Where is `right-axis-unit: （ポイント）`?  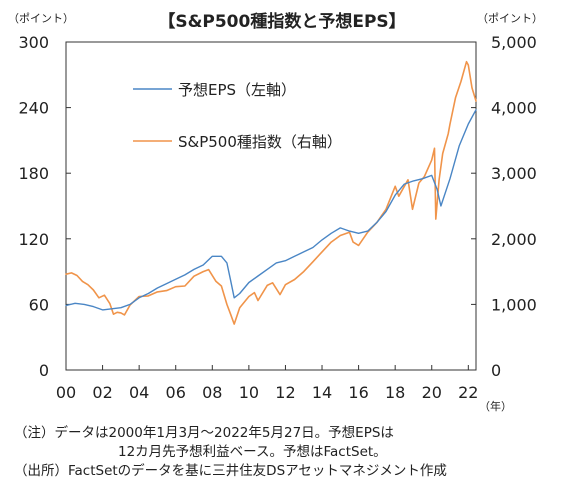
right-axis-unit: （ポイント） is located at coordinates (510, 18).